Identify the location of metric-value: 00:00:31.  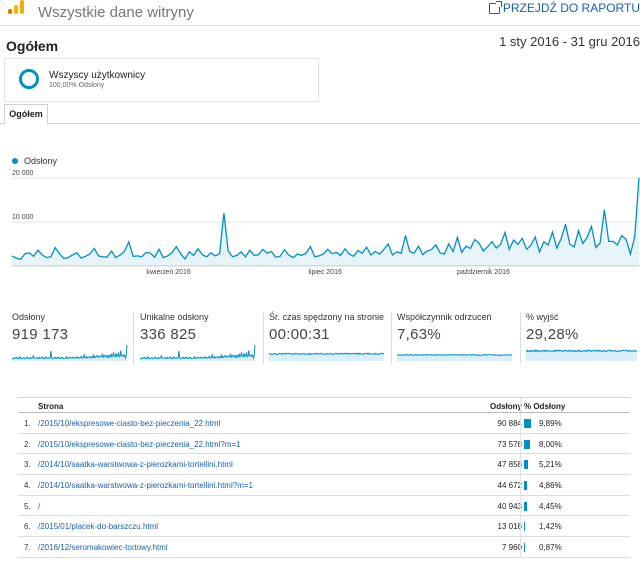
(299, 334).